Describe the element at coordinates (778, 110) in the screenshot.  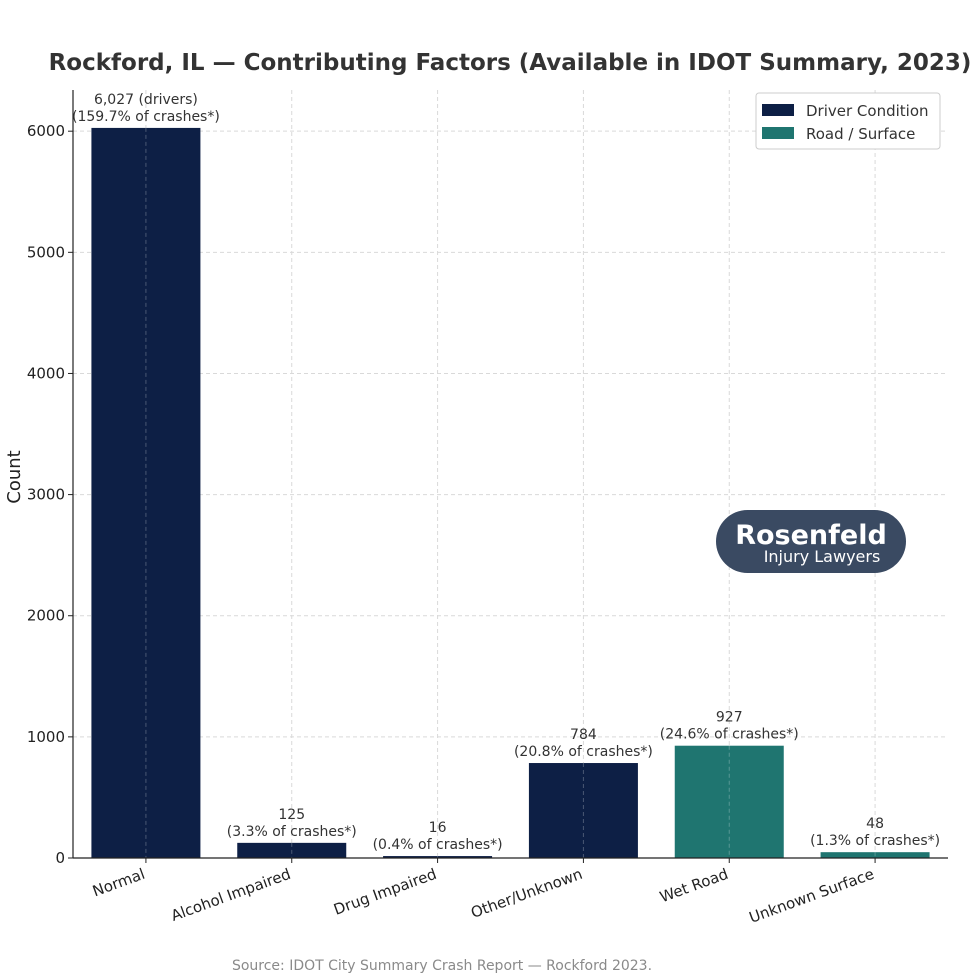
I see `legend-swatch-driver-condition` at that location.